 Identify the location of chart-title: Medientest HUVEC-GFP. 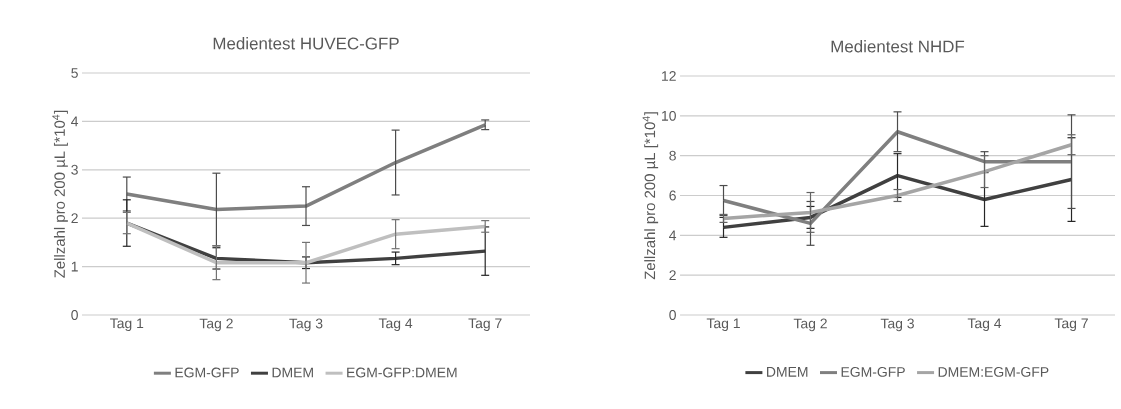
(306, 43).